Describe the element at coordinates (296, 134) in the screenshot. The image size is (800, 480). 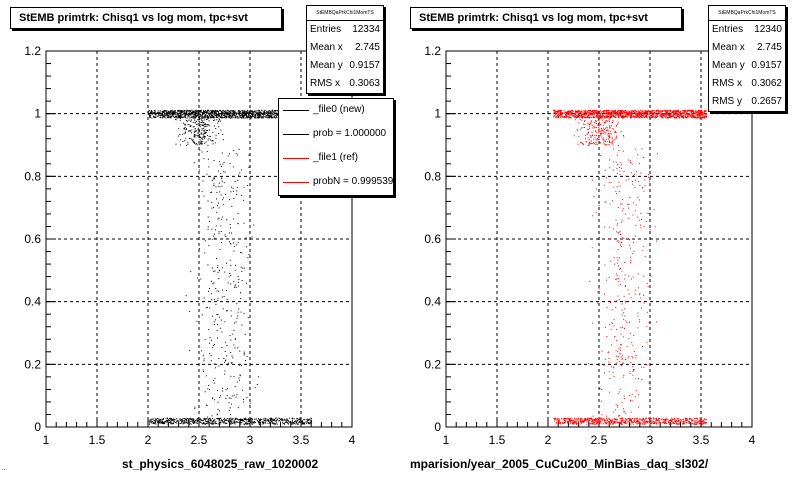
I see `legend-line-icon` at that location.